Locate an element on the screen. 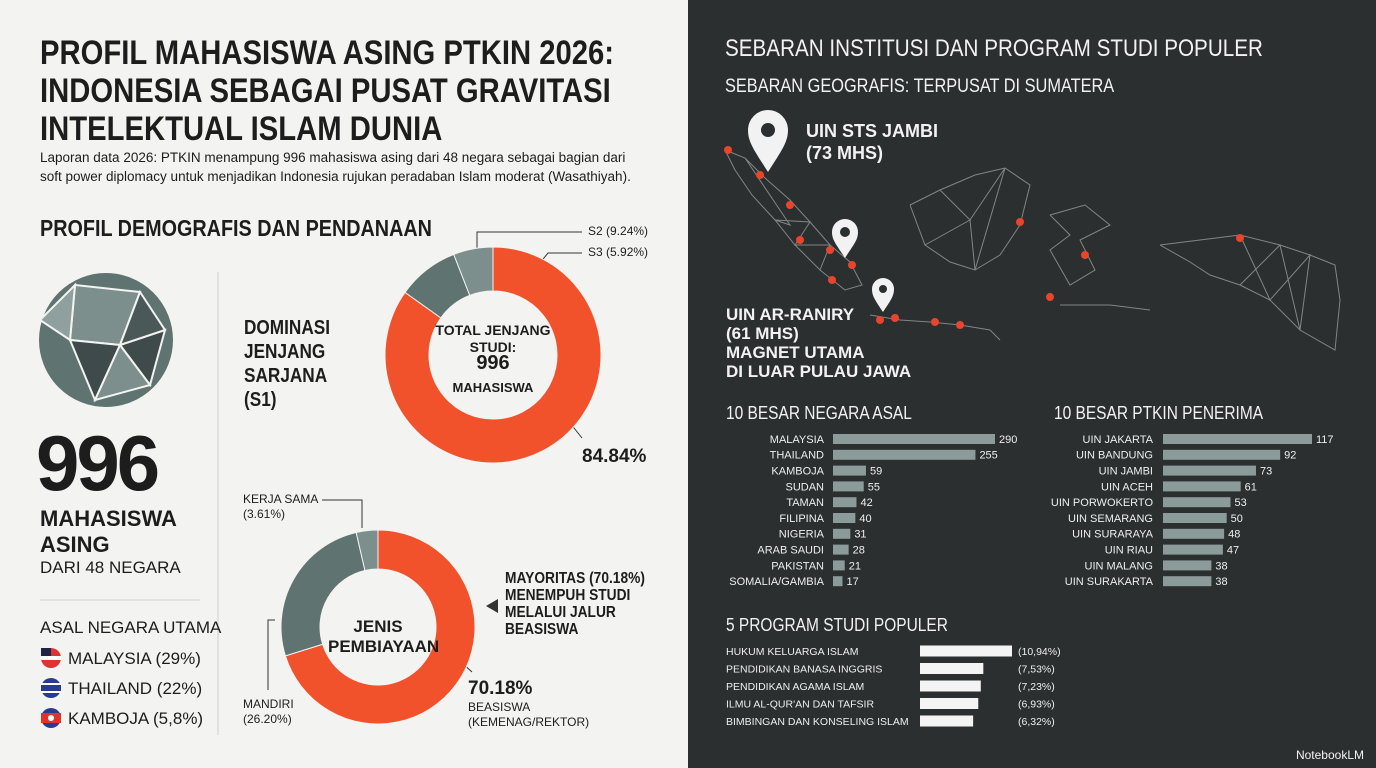 The width and height of the screenshot is (1376, 768). value-label: 40 is located at coordinates (865, 519).